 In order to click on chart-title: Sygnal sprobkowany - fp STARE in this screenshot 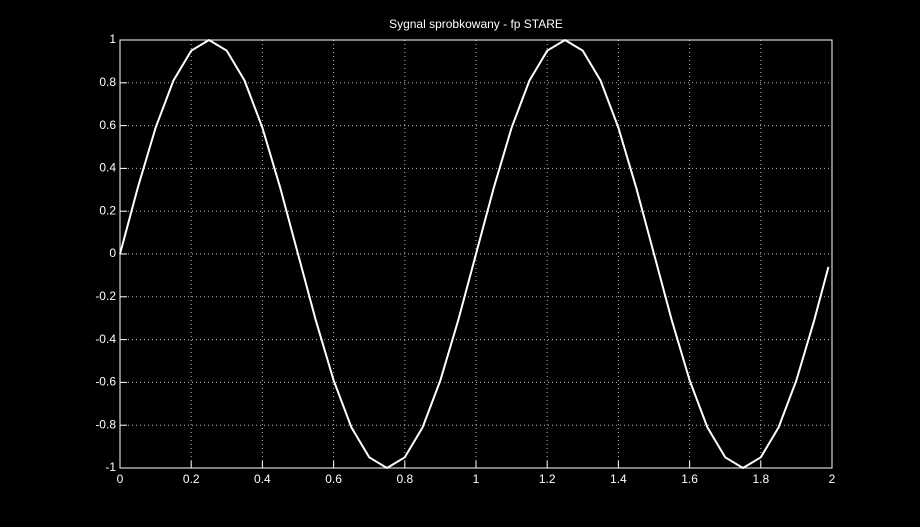, I will do `click(476, 24)`.